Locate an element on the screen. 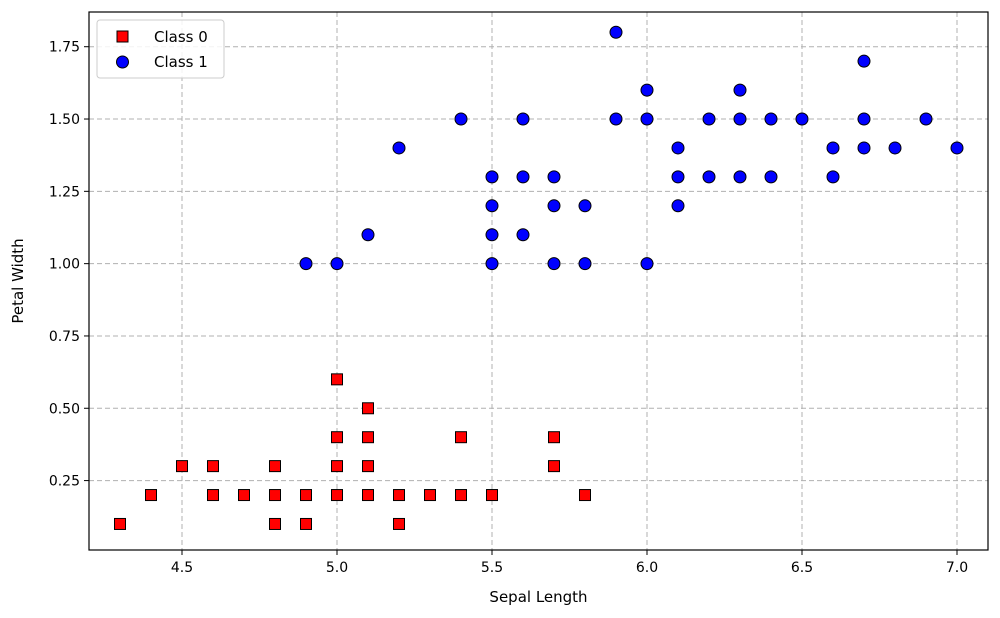 This screenshot has width=1000, height=618. x-axis-label: Sepal Length is located at coordinates (538, 597).